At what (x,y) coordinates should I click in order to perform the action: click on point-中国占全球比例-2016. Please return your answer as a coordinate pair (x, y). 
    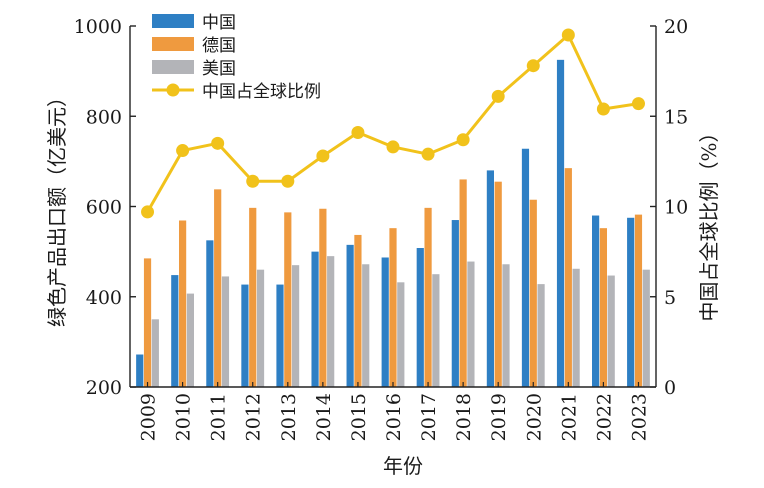
    Looking at the image, I should click on (393, 147).